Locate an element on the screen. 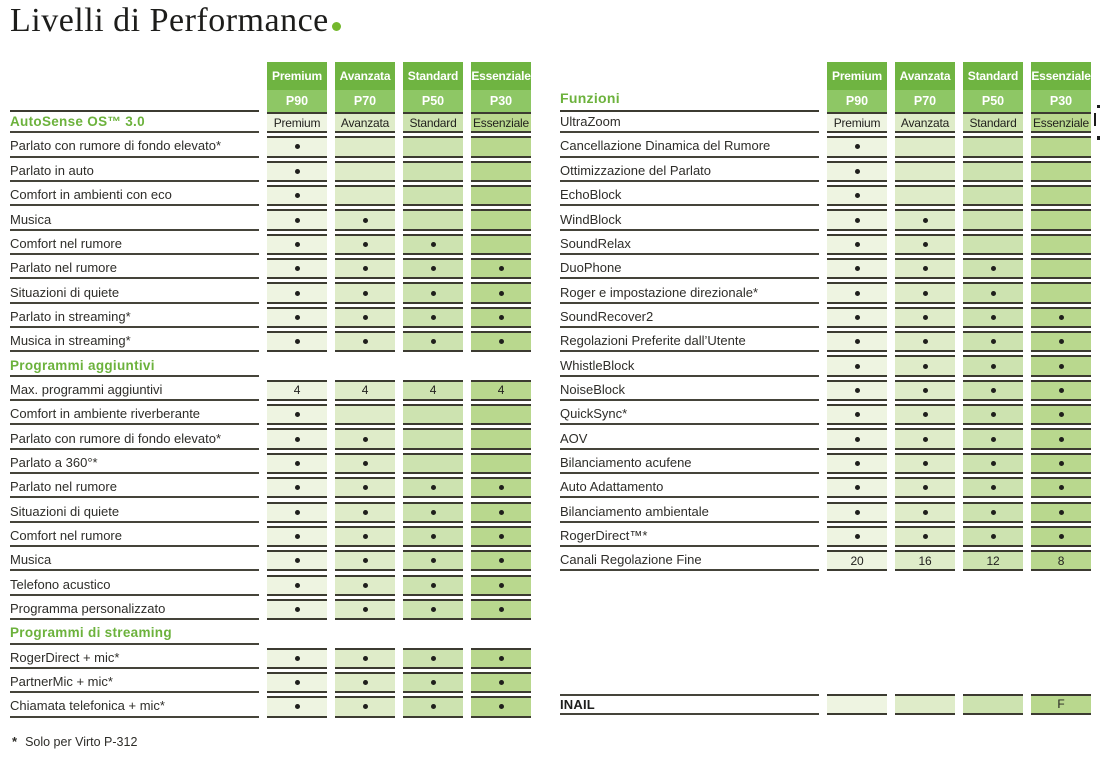 This screenshot has width=1100, height=759. table-row: Roger e impostazione direzionale* is located at coordinates (825, 294).